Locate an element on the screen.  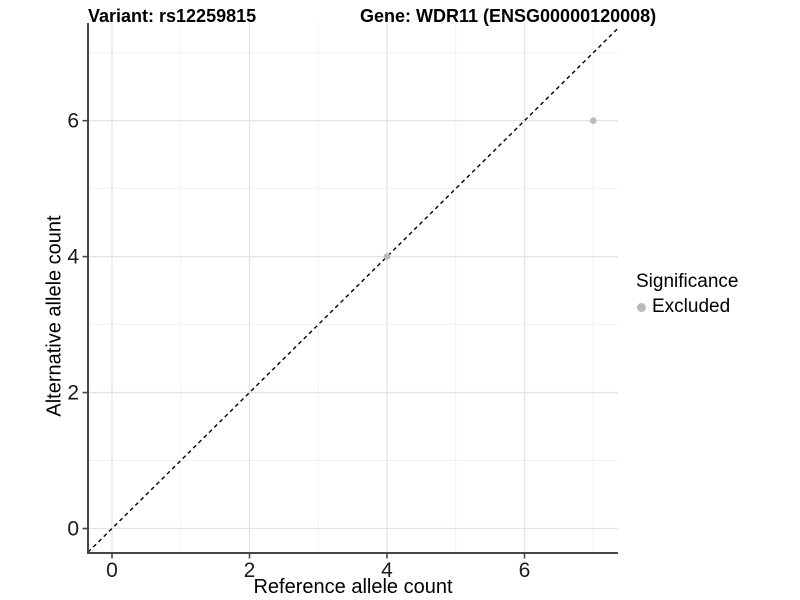
legend-item-label: Excluded is located at coordinates (691, 306).